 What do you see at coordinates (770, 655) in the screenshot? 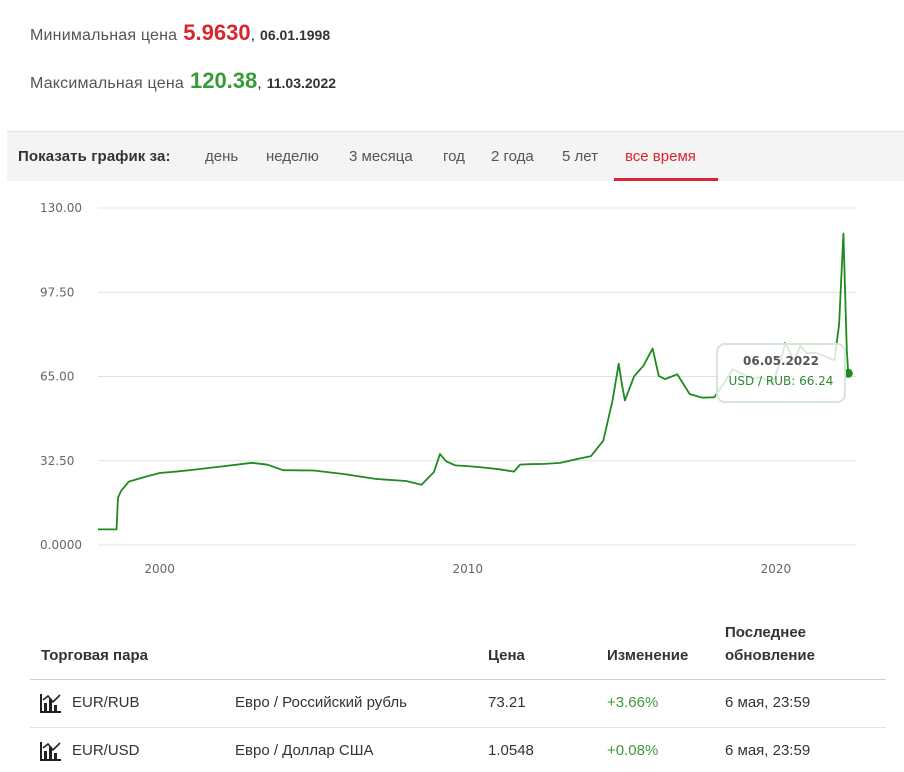
I see `header-updated-line2: обновление` at bounding box center [770, 655].